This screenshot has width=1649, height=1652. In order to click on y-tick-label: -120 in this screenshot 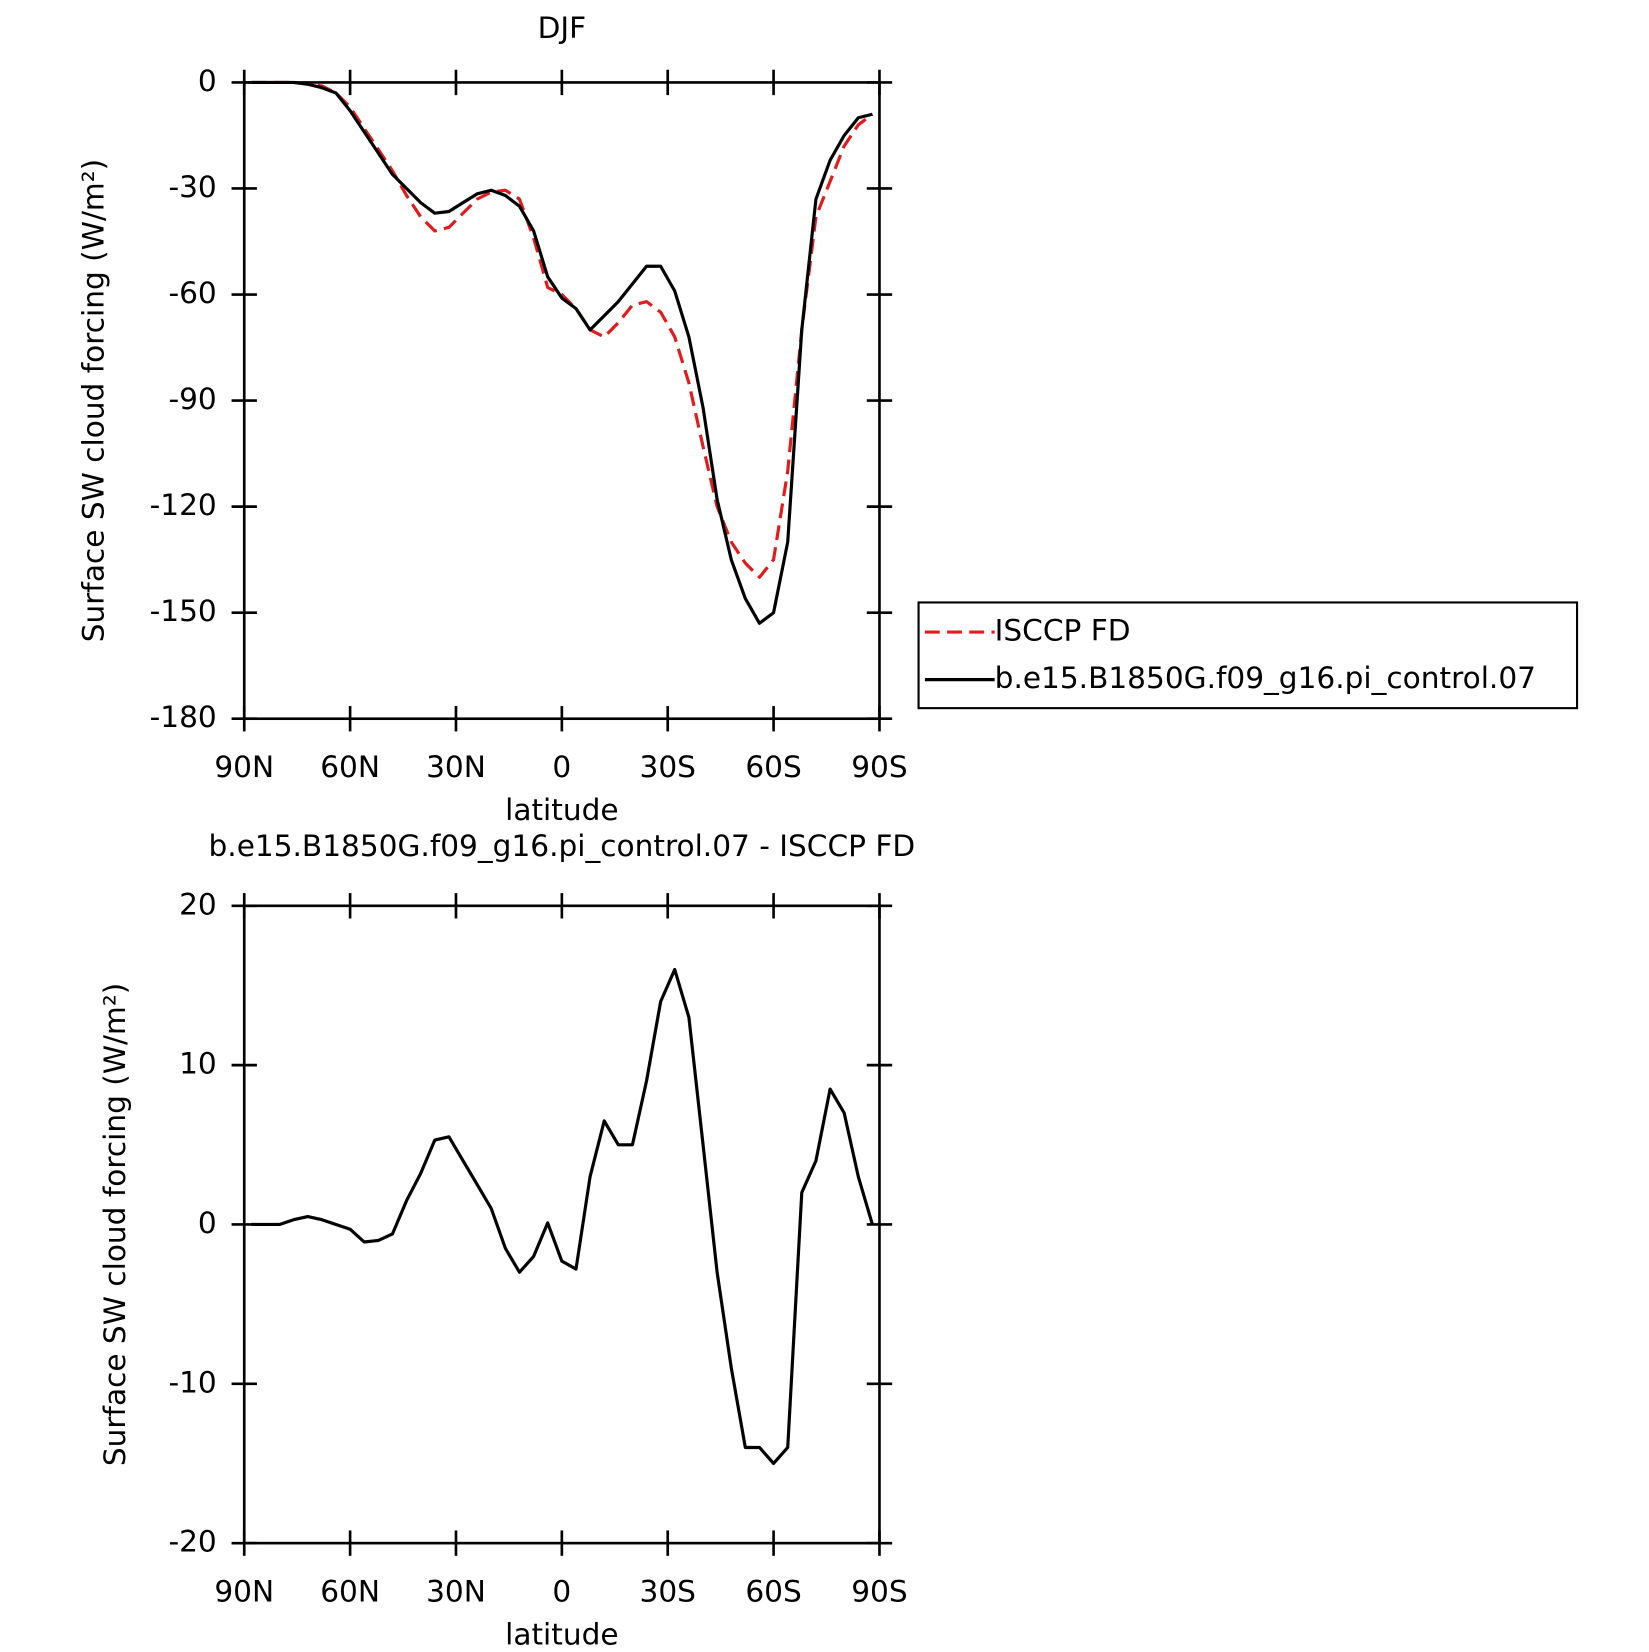, I will do `click(183, 505)`.